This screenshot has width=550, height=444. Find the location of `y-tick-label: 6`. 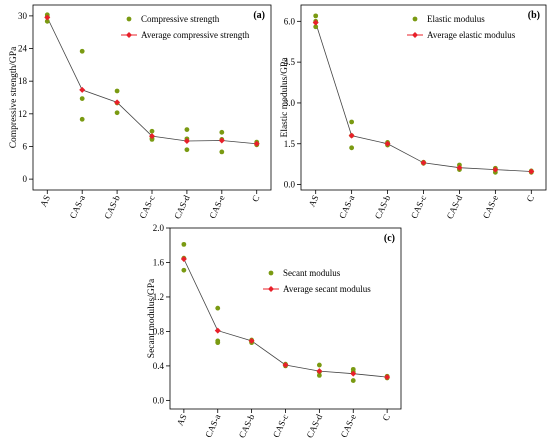

y-tick-label: 6 is located at coordinates (25, 146).